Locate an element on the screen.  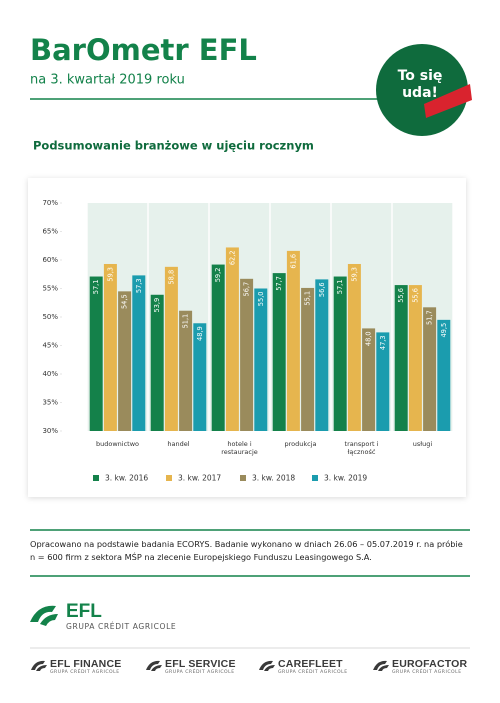
y-tick-label: 60% is located at coordinates (50, 260).